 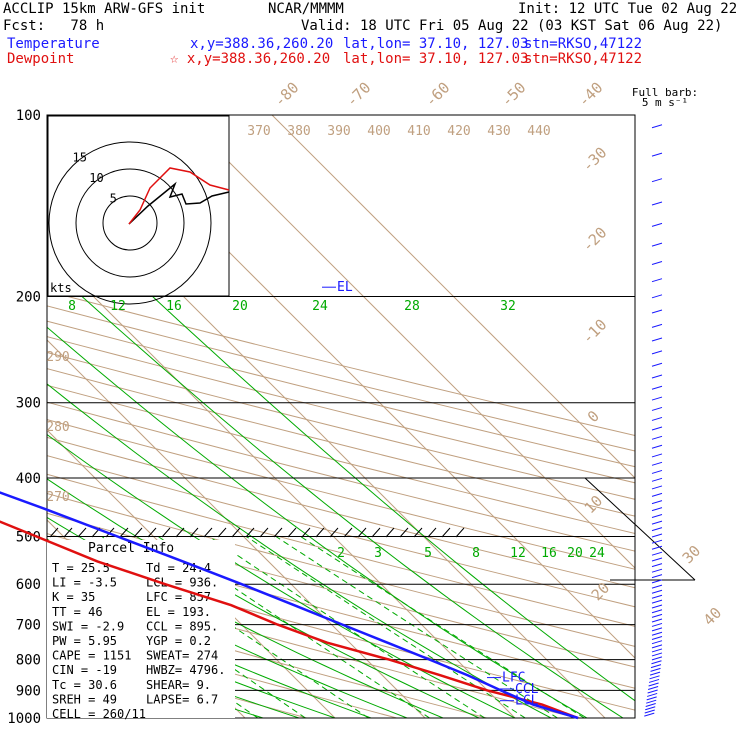 I want to click on mixing-ratio-label: 3, so click(x=378, y=553).